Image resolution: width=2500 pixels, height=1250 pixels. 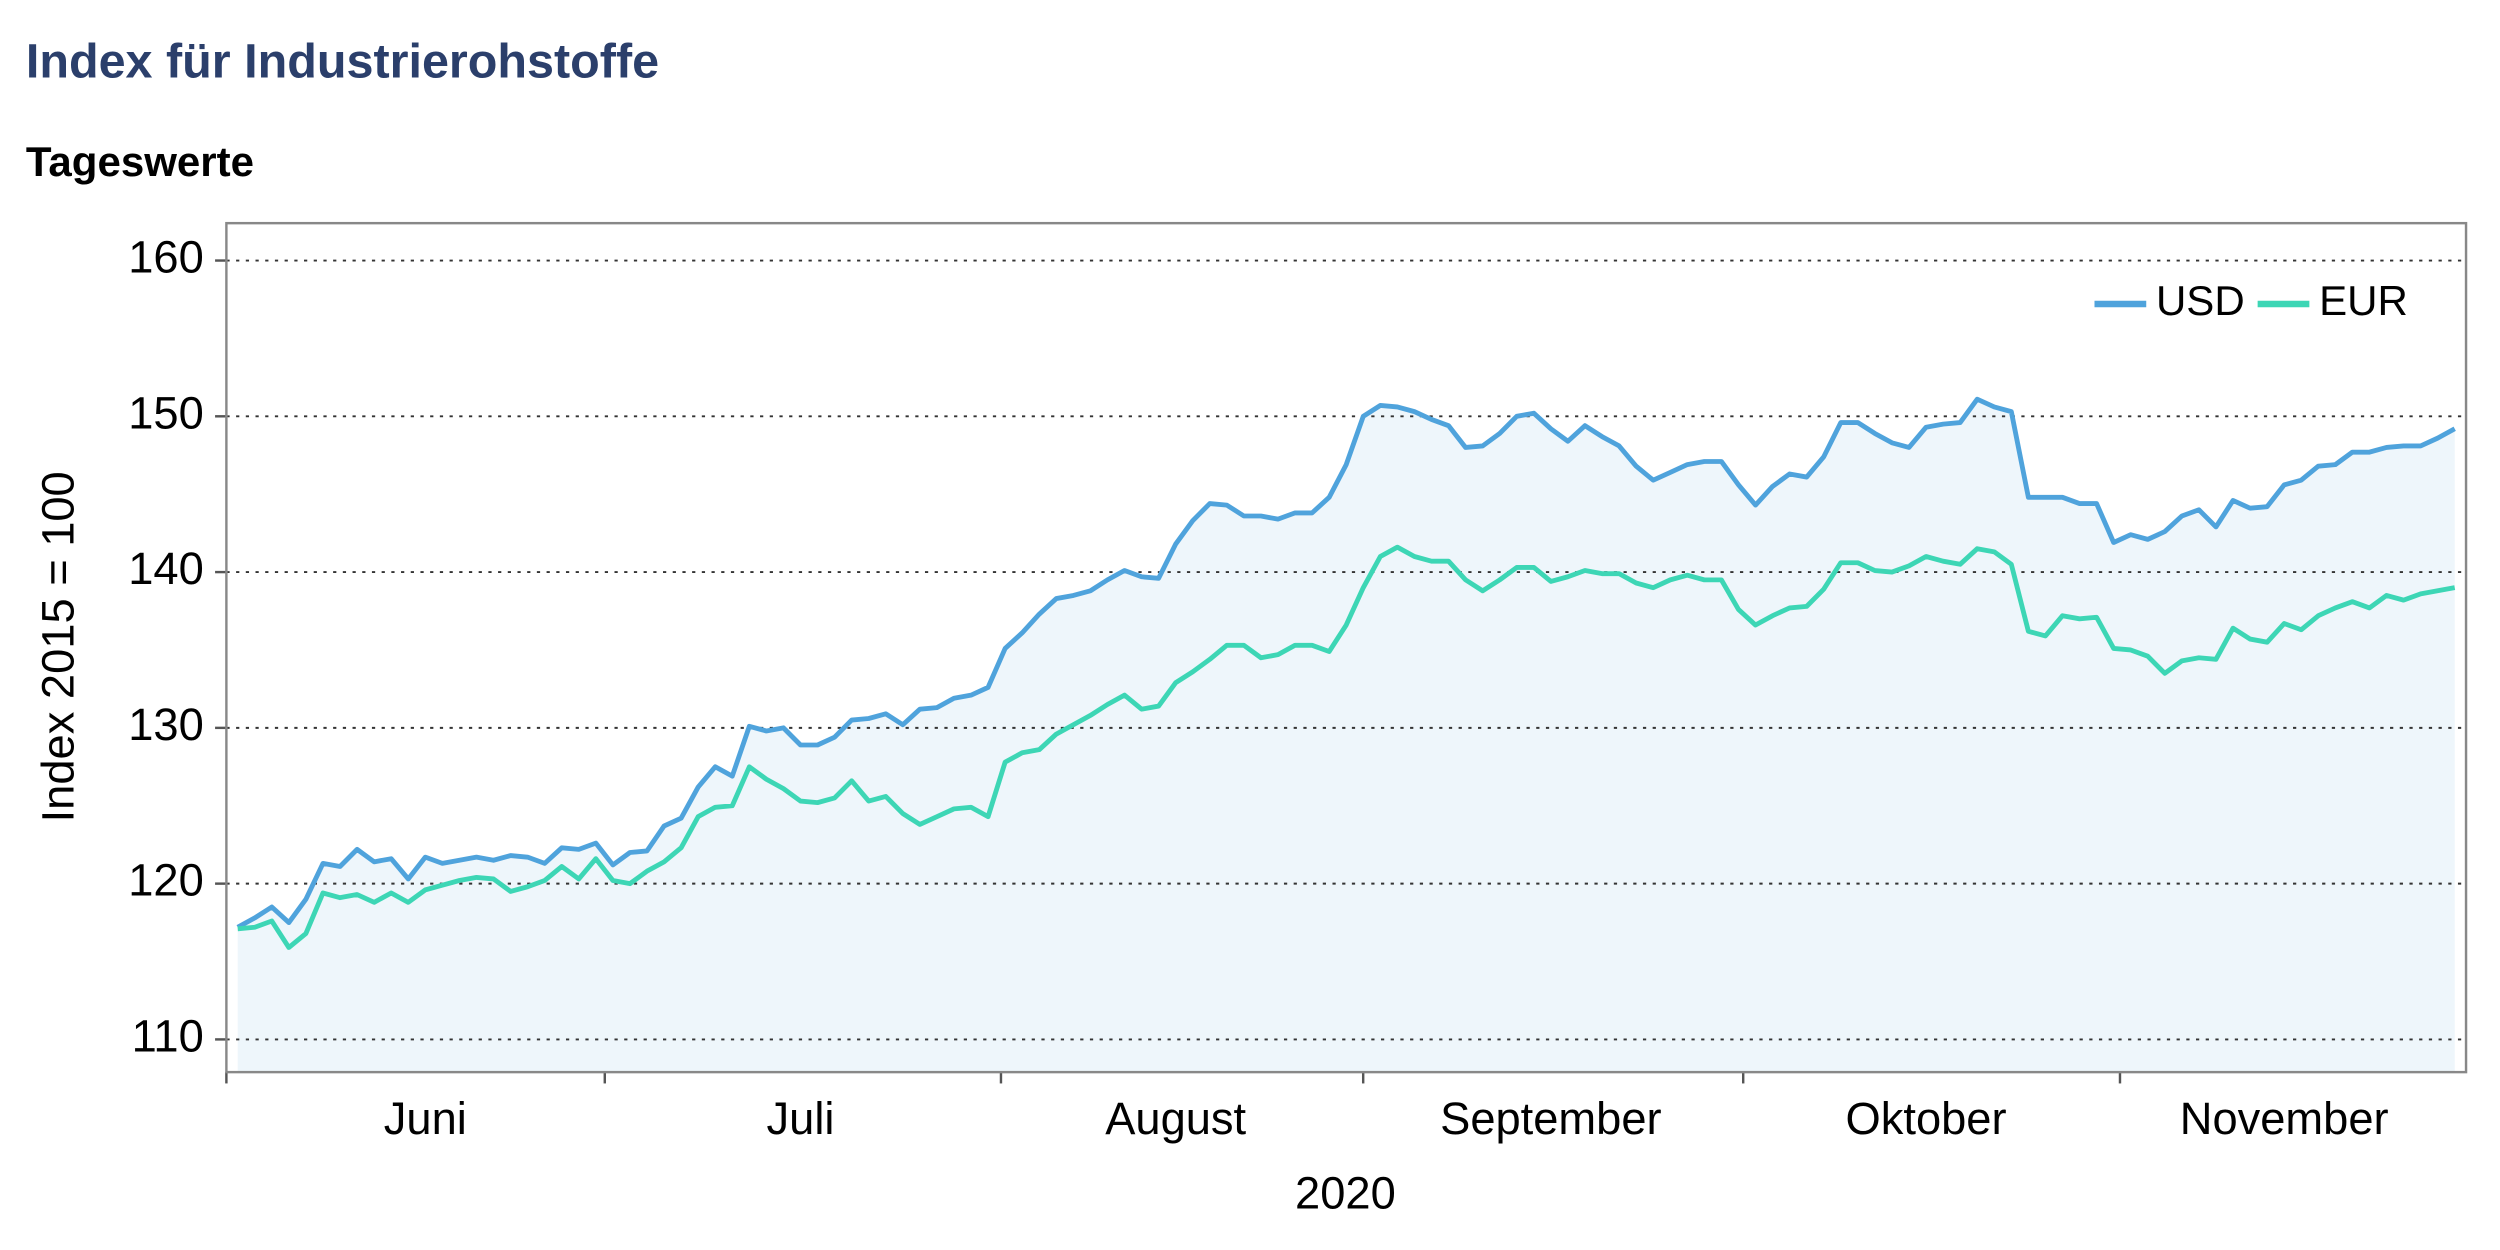 I want to click on legend-label: USD, so click(x=2200, y=300).